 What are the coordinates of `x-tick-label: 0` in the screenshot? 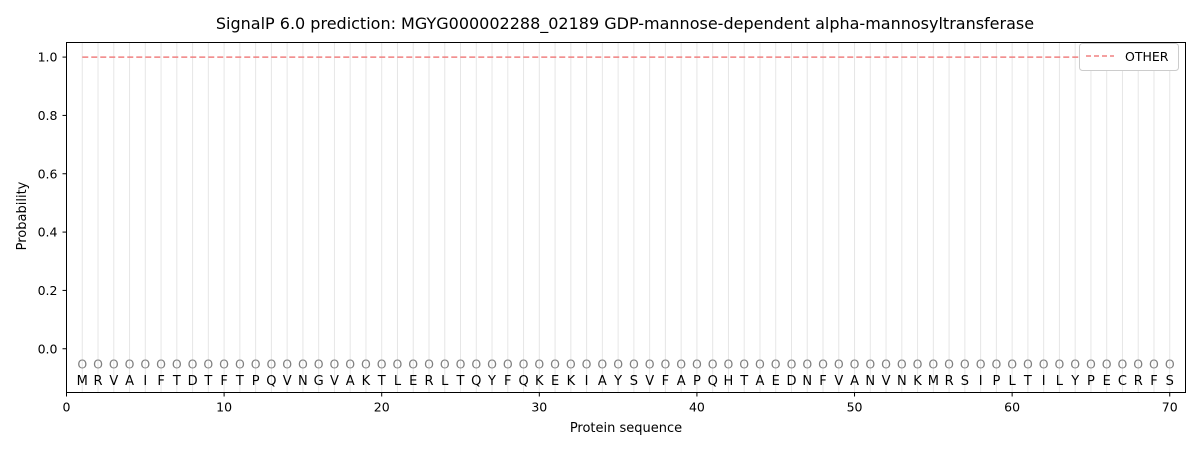 It's located at (67, 407).